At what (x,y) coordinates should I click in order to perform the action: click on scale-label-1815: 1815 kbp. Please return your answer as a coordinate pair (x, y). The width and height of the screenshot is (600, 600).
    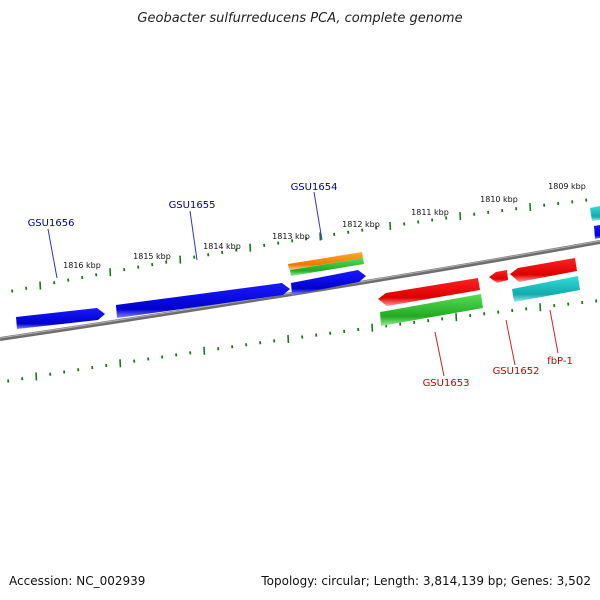
    Looking at the image, I should click on (152, 256).